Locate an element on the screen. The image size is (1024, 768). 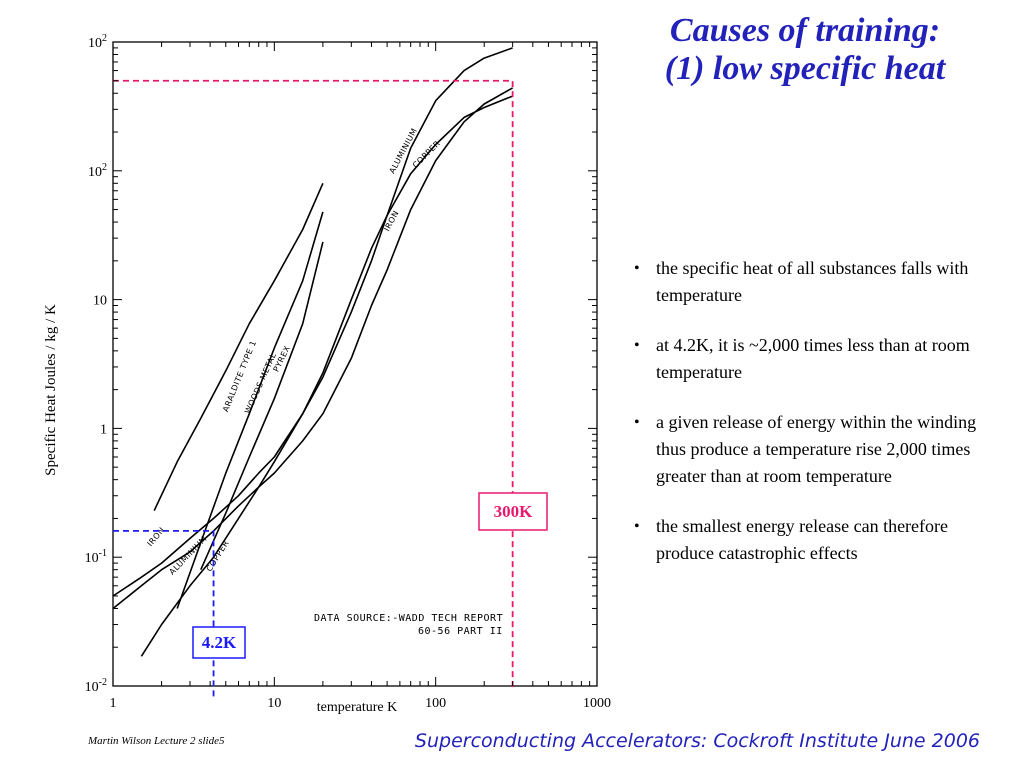
x-tick-label: 10 is located at coordinates (274, 703).